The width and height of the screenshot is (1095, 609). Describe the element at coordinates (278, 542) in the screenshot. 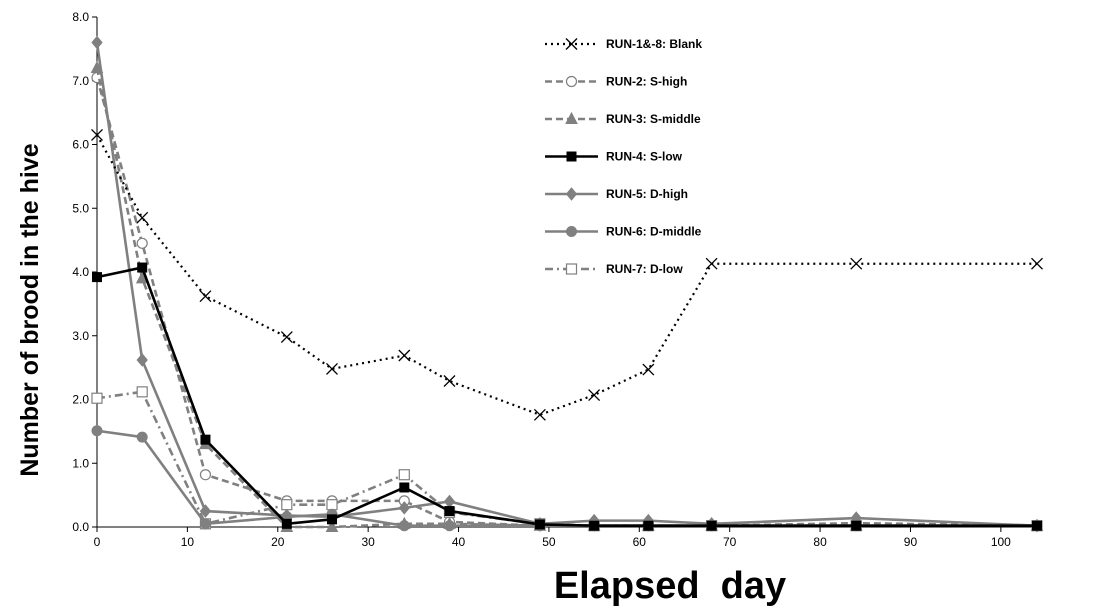

I see `x-tick-label: 20` at that location.